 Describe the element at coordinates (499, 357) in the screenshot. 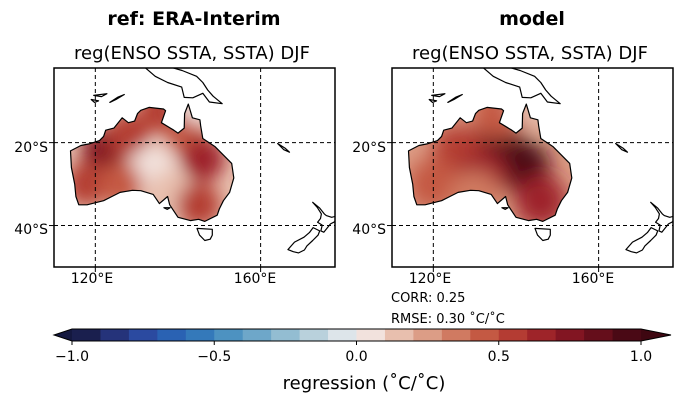

I see `colorbar-tick-label: 0.5` at that location.